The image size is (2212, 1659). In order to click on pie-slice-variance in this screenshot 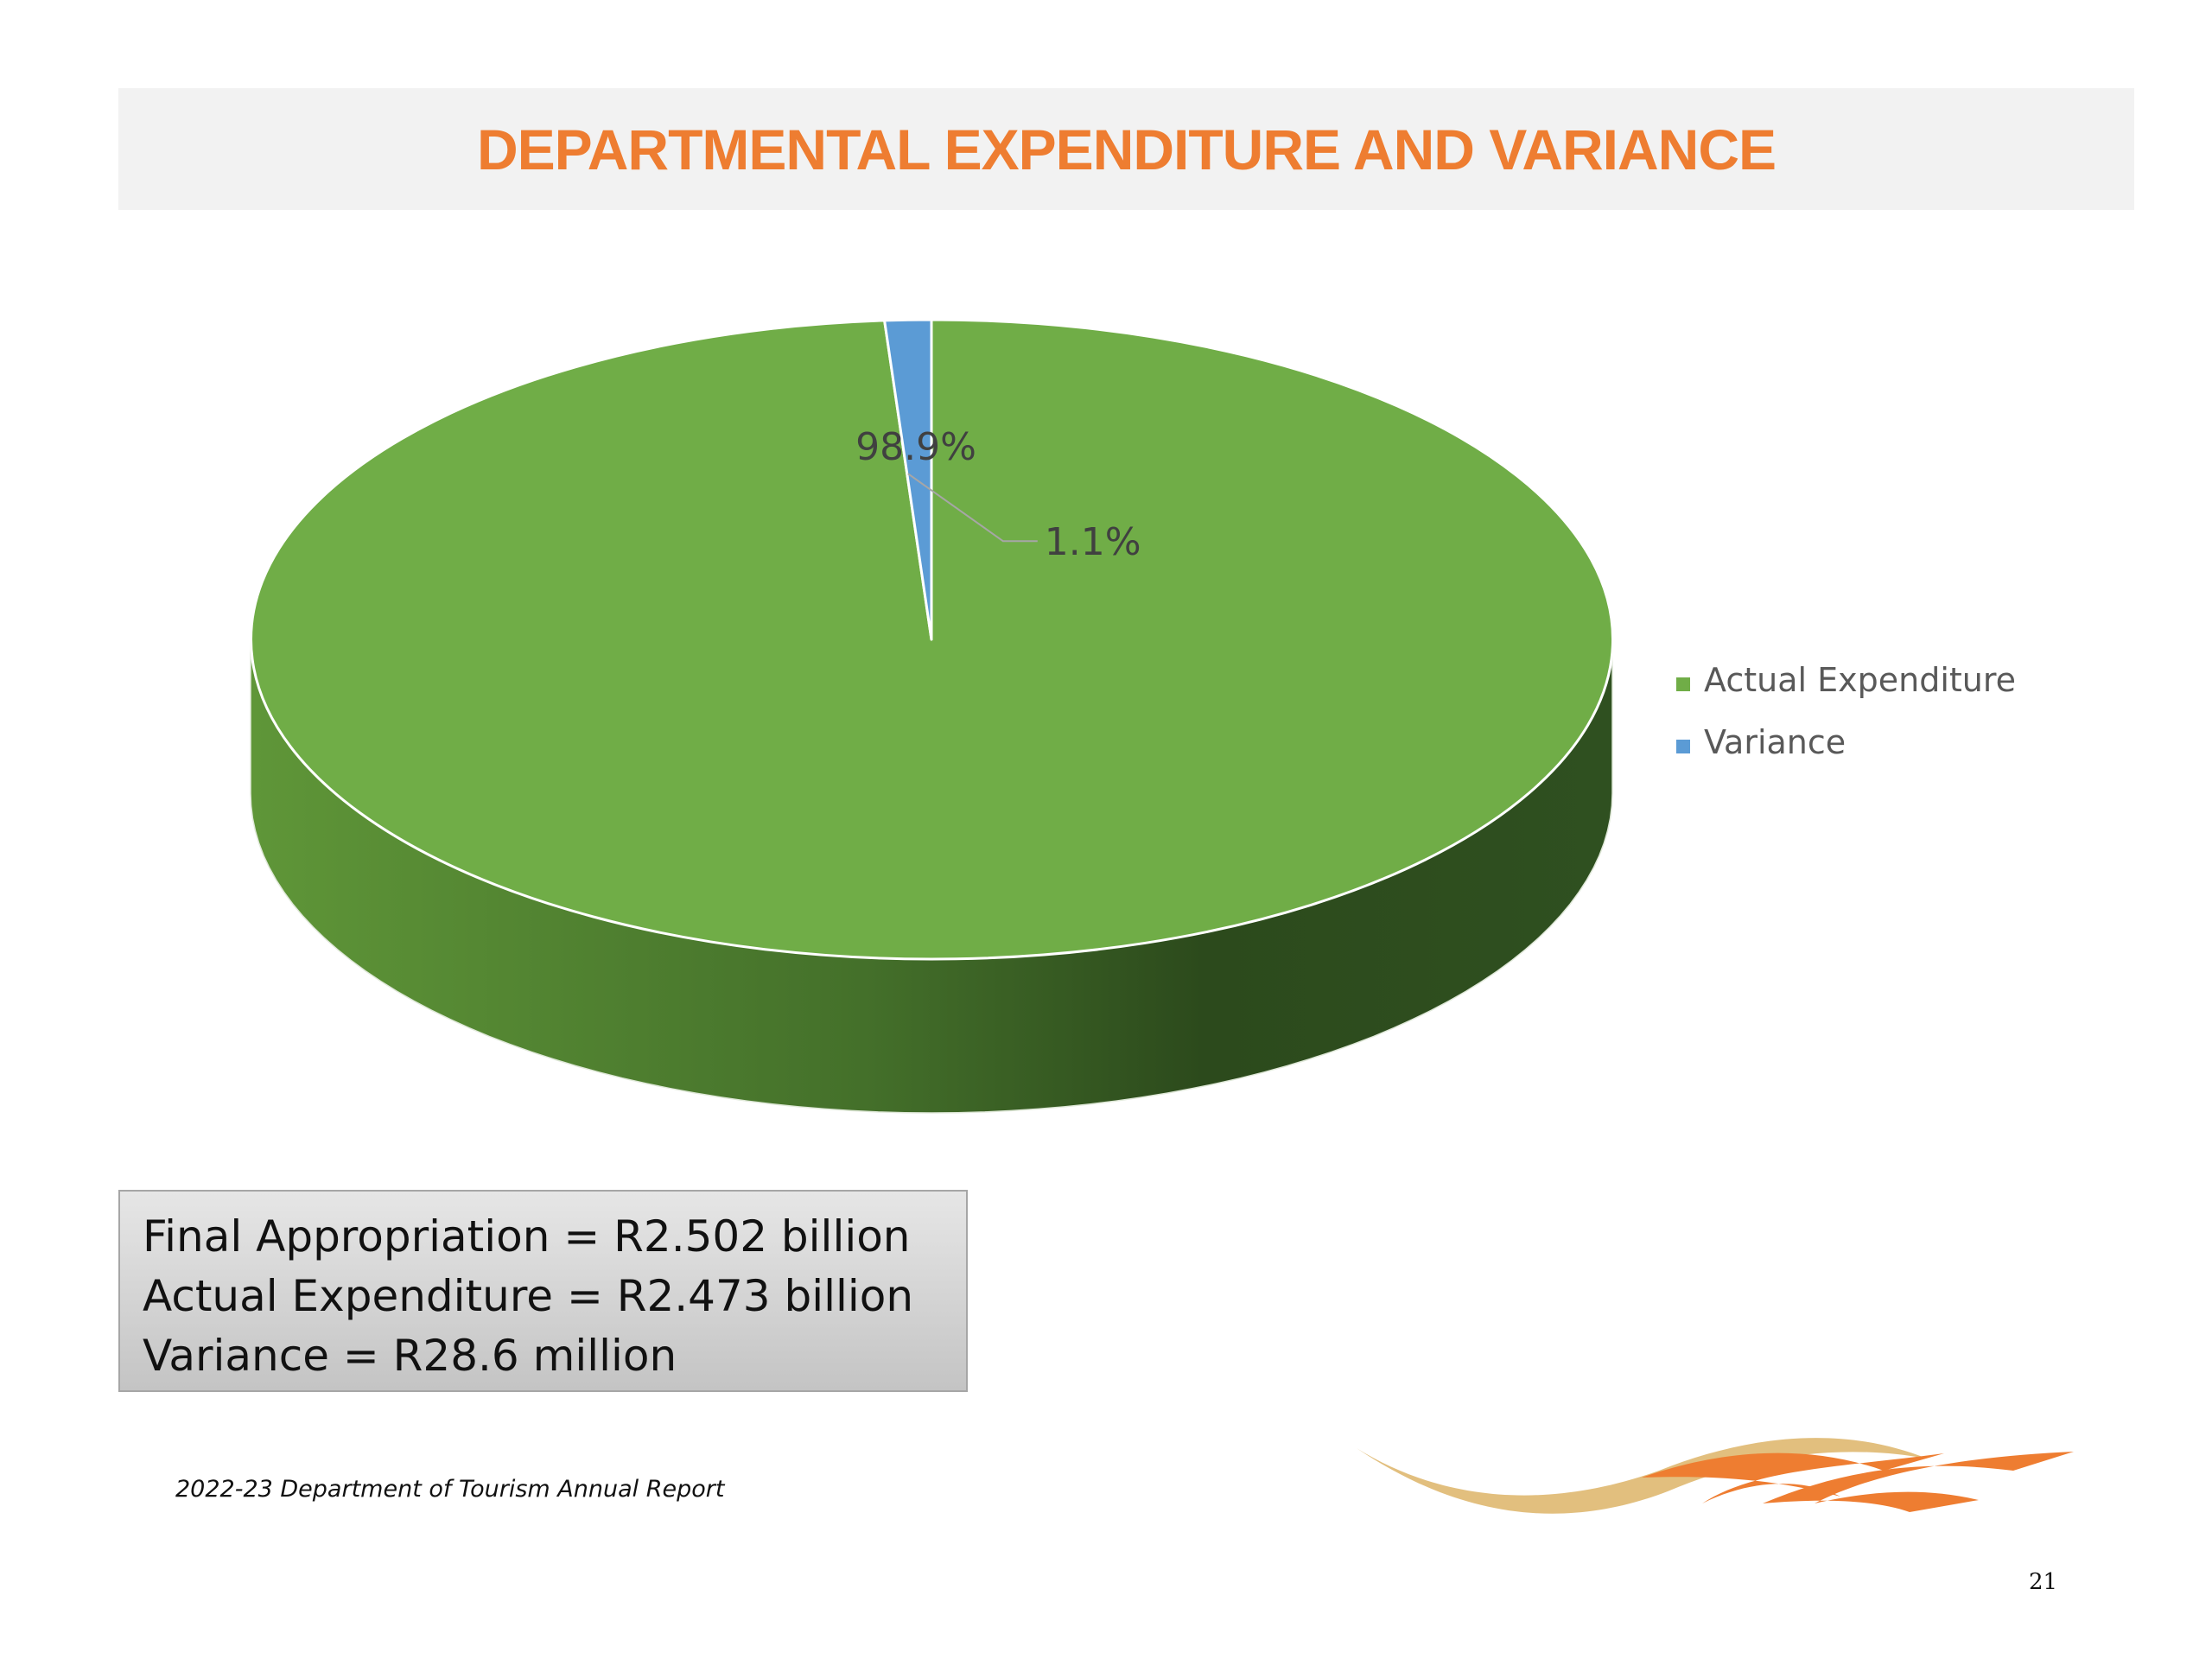, I will do `click(908, 479)`.